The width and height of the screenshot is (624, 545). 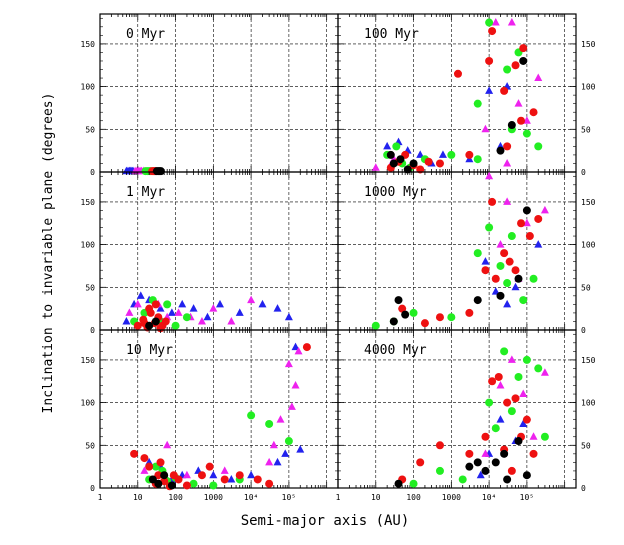 What do you see at coordinates (395, 350) in the screenshot?
I see `panel-title: 4000 Myr` at bounding box center [395, 350].